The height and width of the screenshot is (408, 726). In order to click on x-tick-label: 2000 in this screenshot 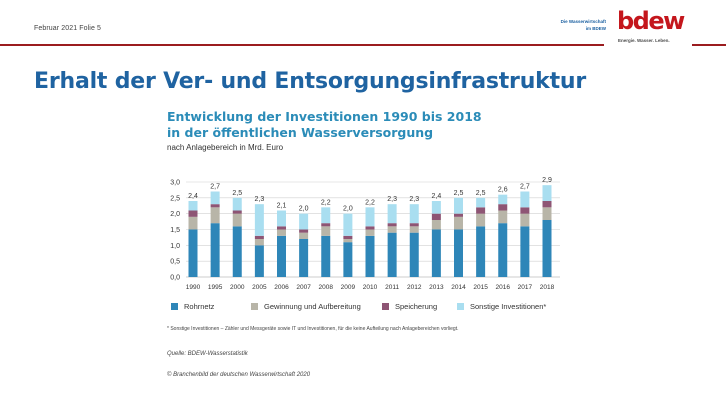, I will do `click(237, 287)`.